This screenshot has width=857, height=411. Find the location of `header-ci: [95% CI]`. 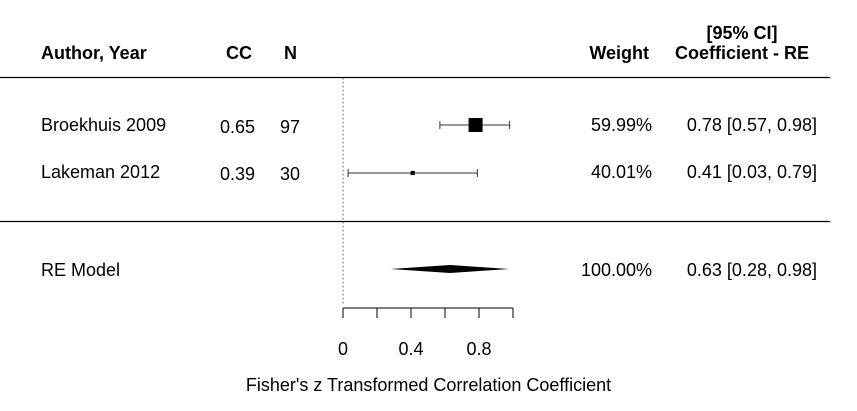

header-ci: [95% CI] is located at coordinates (742, 33).